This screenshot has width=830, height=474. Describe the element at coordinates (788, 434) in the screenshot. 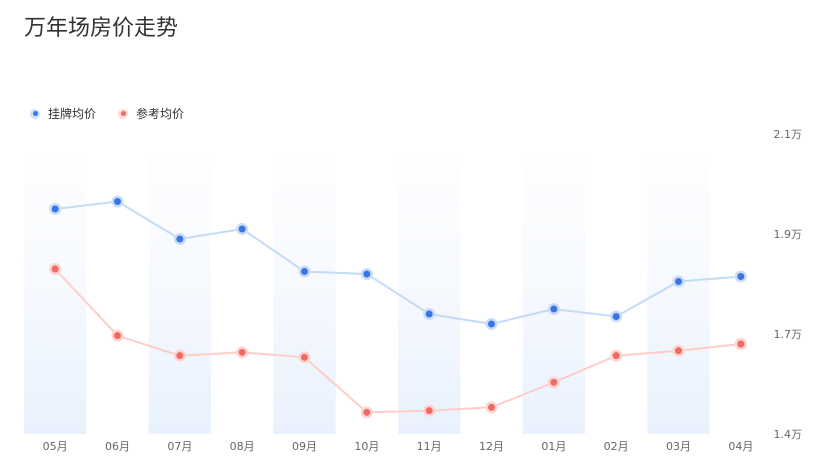

I see `y-tick-label: 1.4万` at that location.